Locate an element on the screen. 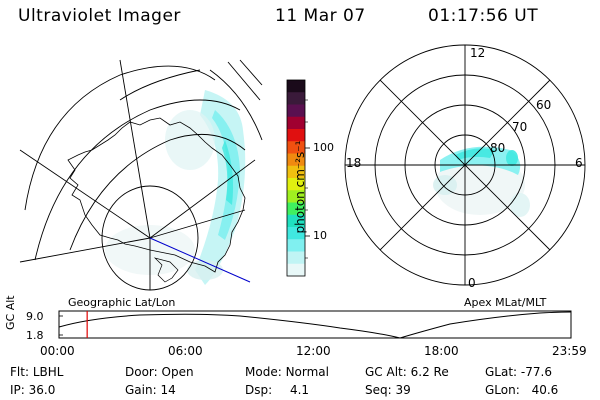  colorbar is located at coordinates (298, 178).